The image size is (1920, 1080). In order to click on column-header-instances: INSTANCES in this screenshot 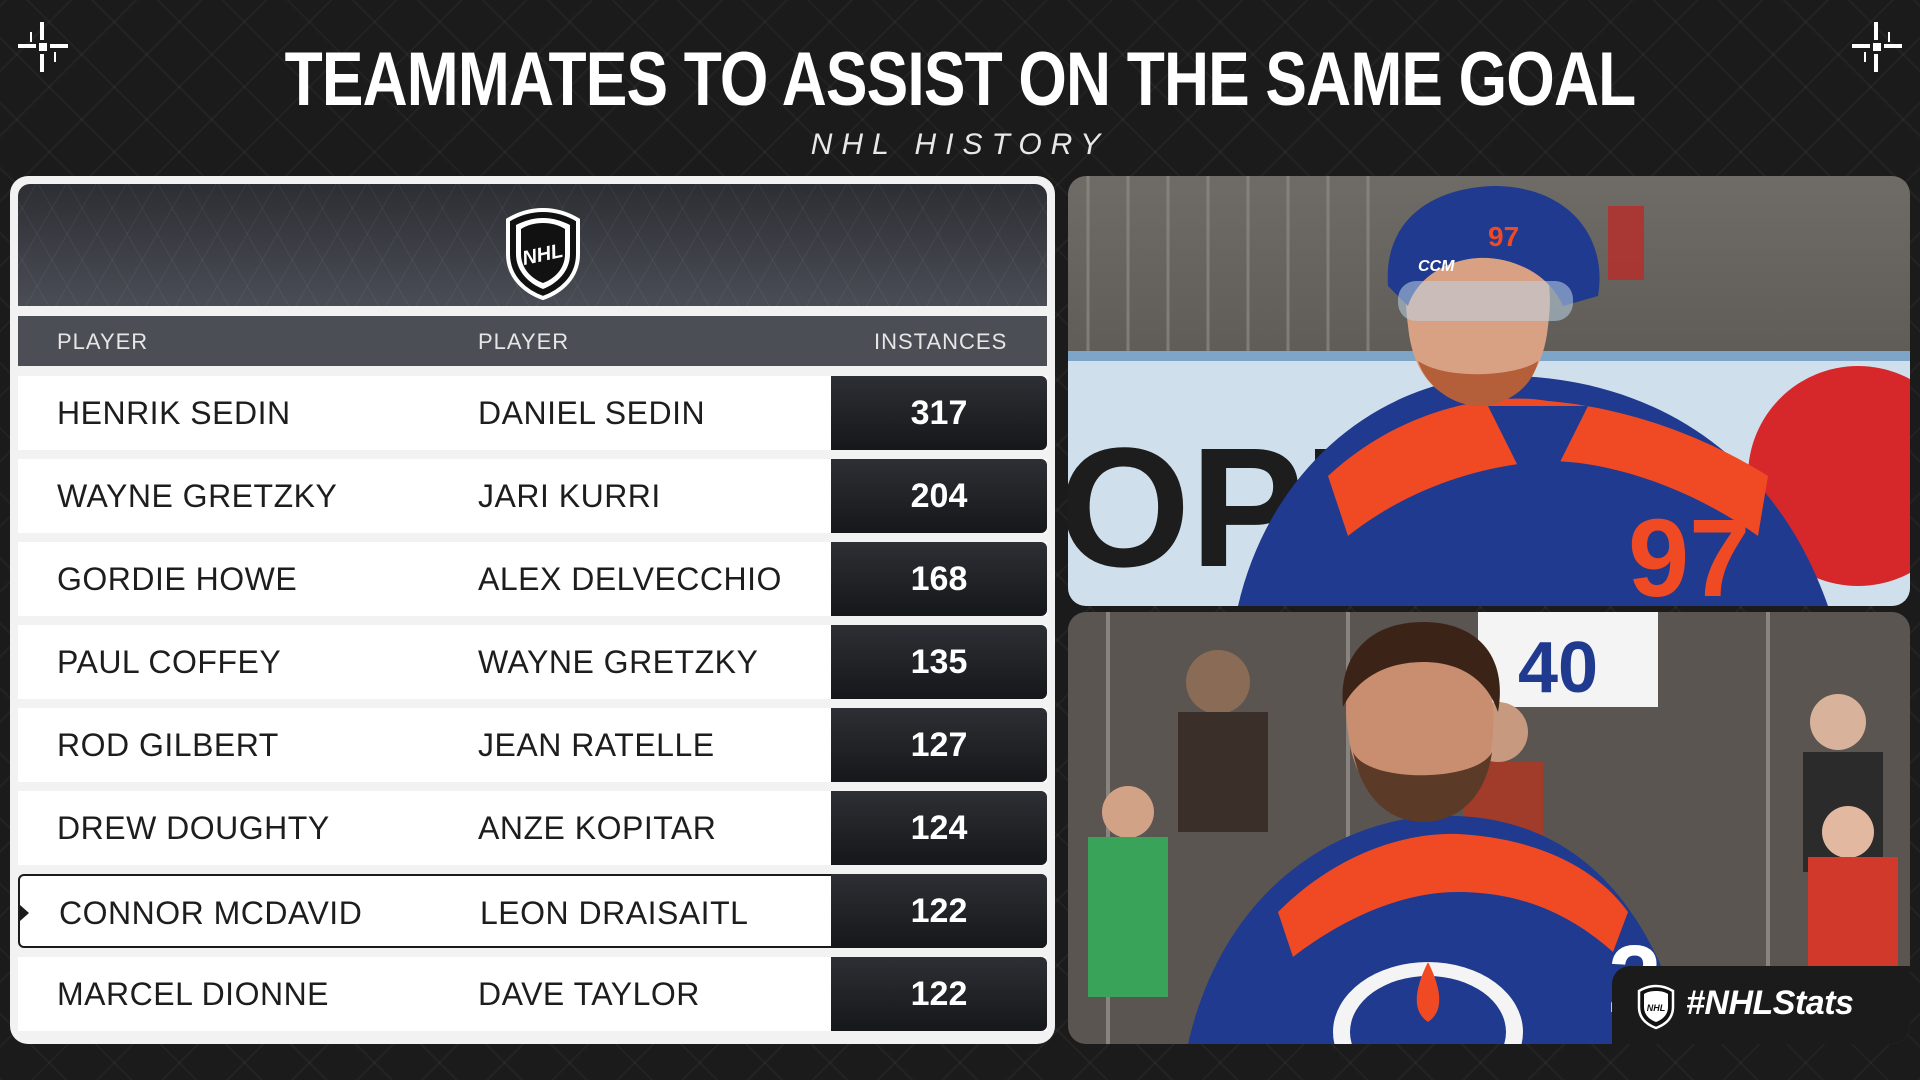, I will do `click(941, 341)`.